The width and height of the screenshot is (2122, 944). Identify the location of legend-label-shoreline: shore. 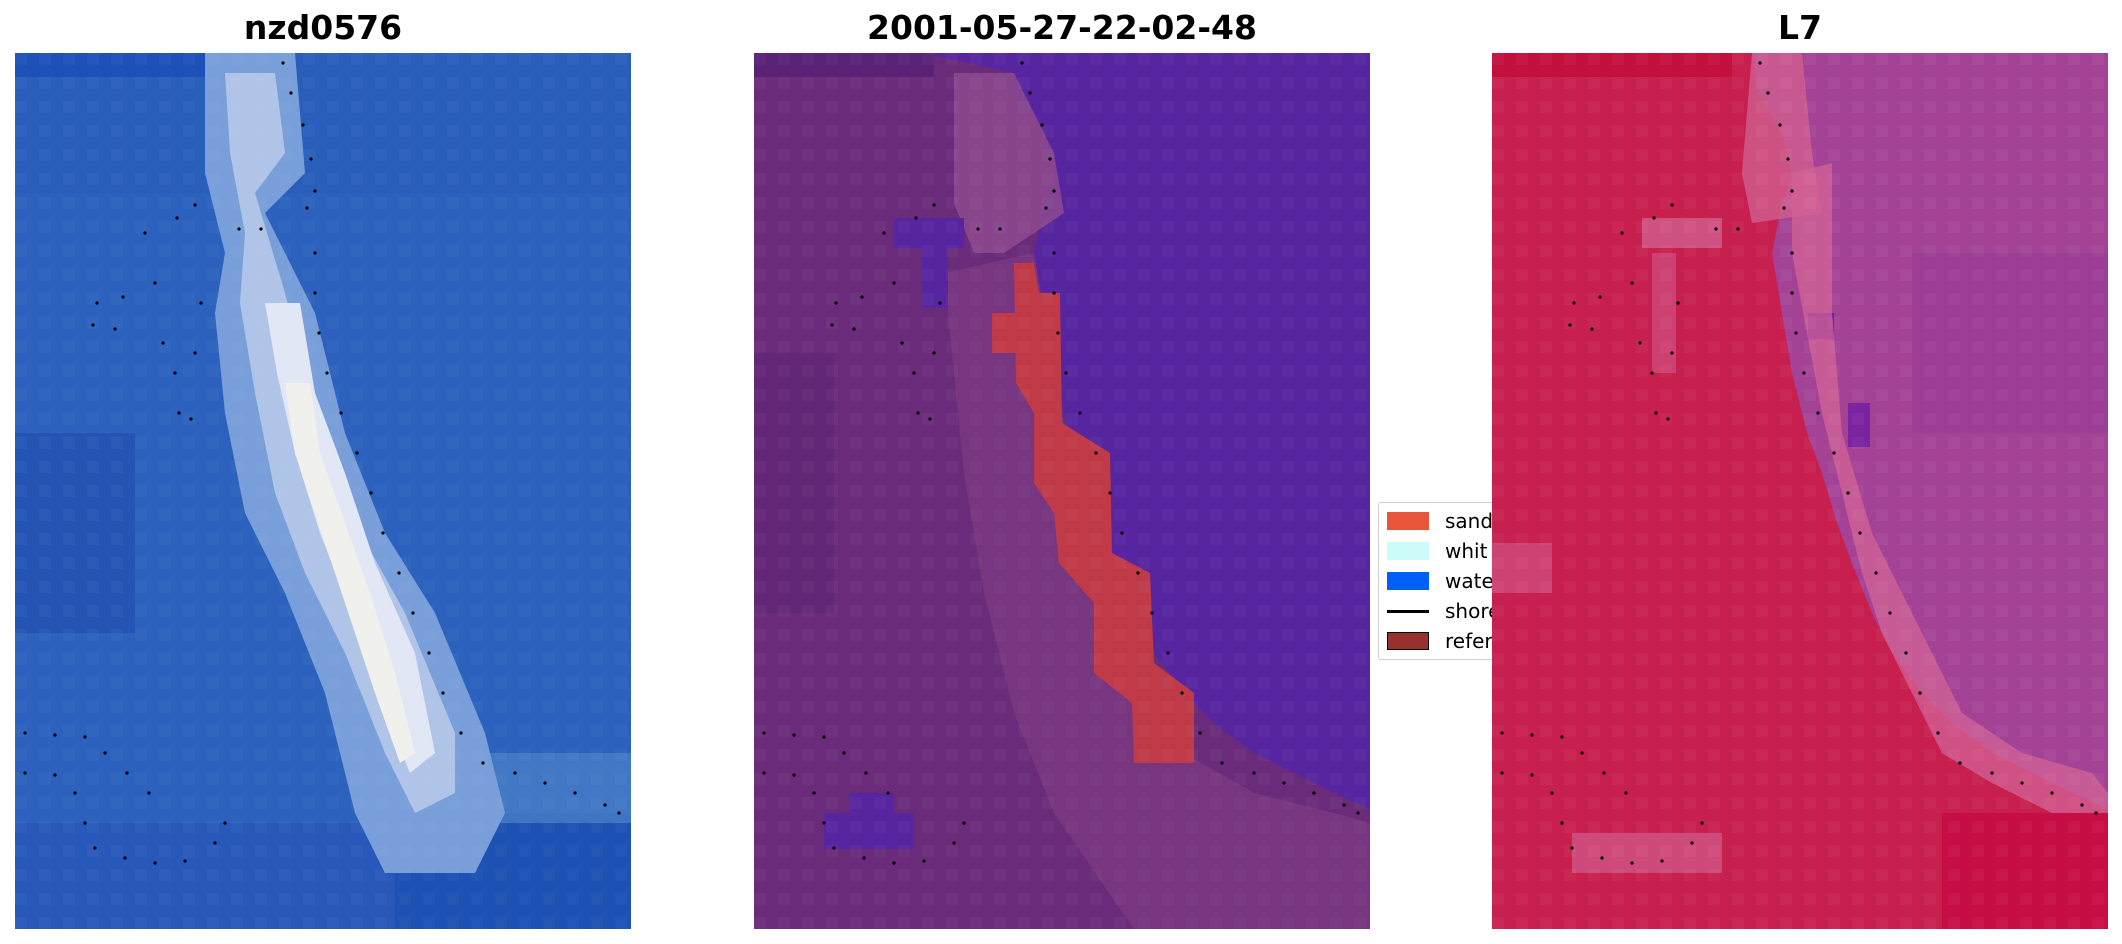
(1473, 611).